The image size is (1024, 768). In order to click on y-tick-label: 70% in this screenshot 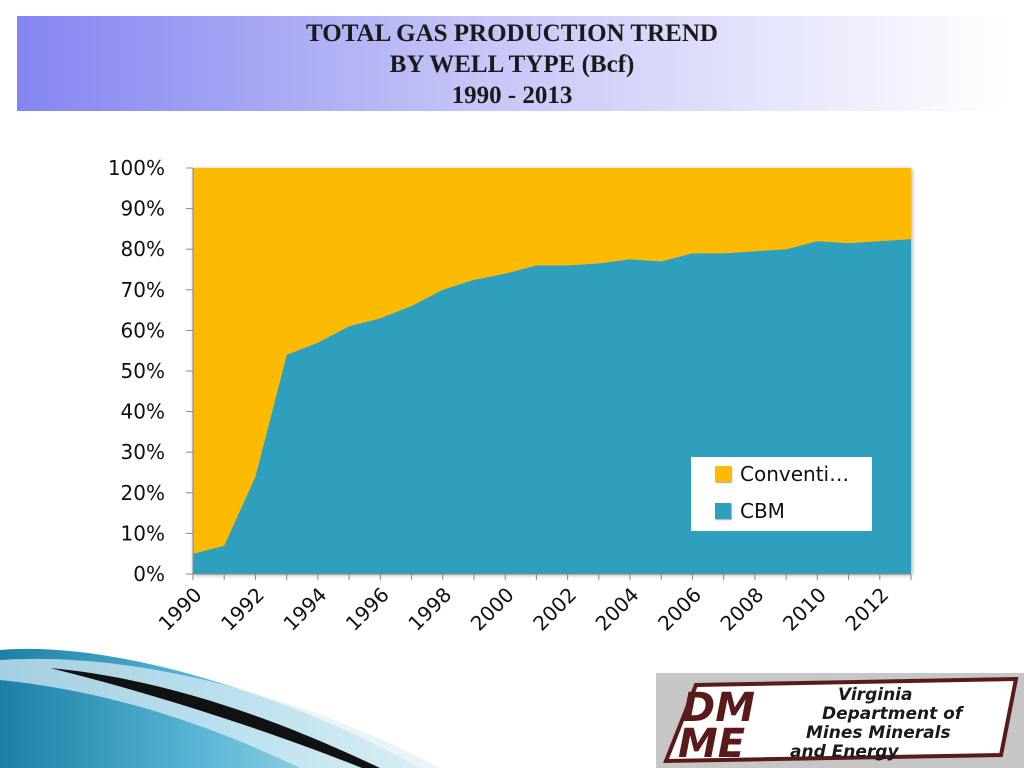, I will do `click(143, 290)`.